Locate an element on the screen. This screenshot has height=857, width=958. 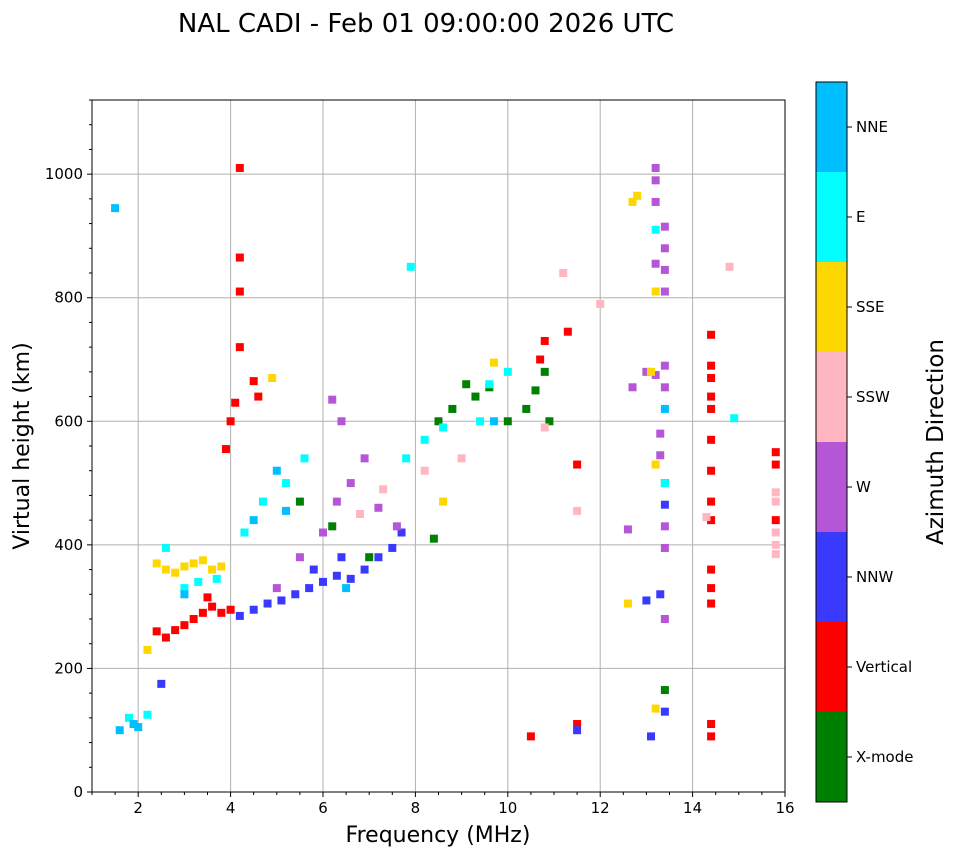
chart-title: NAL CADI - Feb 01 09:00:00 2026 UTC is located at coordinates (426, 24).